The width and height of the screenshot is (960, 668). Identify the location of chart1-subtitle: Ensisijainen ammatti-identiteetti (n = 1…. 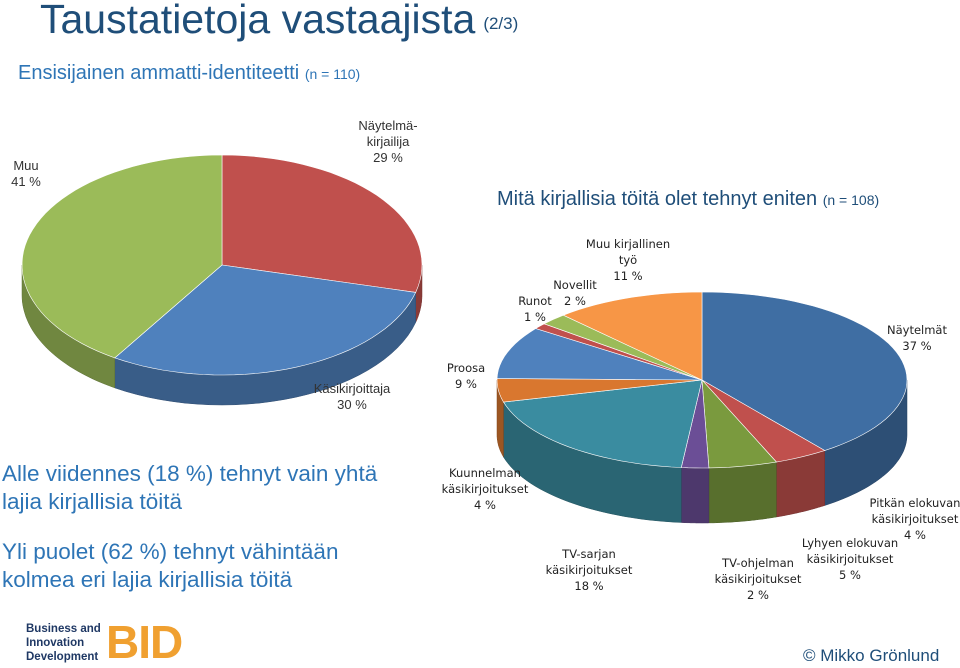
(189, 73).